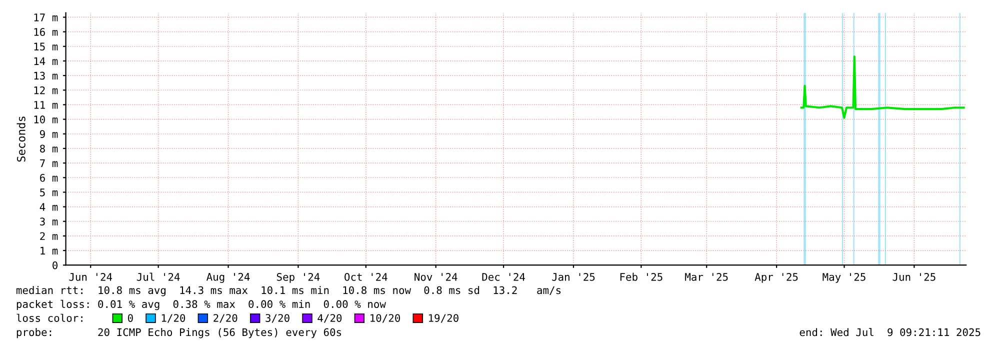 This screenshot has width=997, height=347. Describe the element at coordinates (179, 333) in the screenshot. I see `text: probe: 20 ICMP Echo Pings (56 Bytes) every 60s` at that location.